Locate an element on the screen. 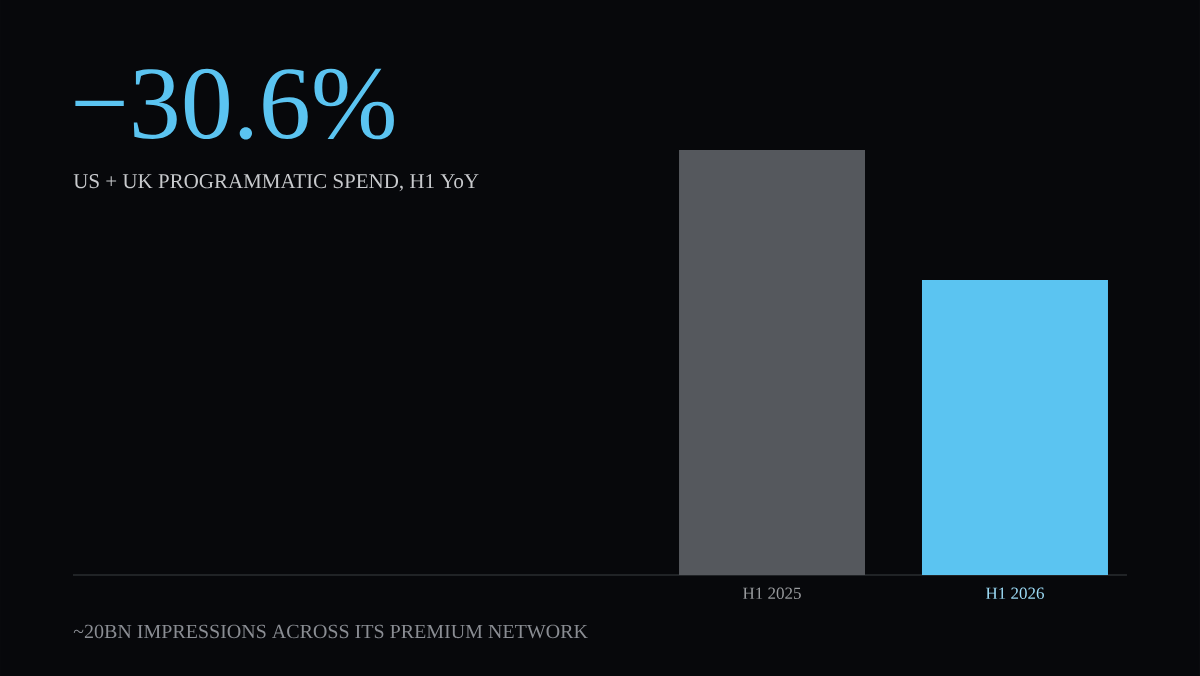 The image size is (1200, 676). x-tick-label: H1 2025 is located at coordinates (771, 593).